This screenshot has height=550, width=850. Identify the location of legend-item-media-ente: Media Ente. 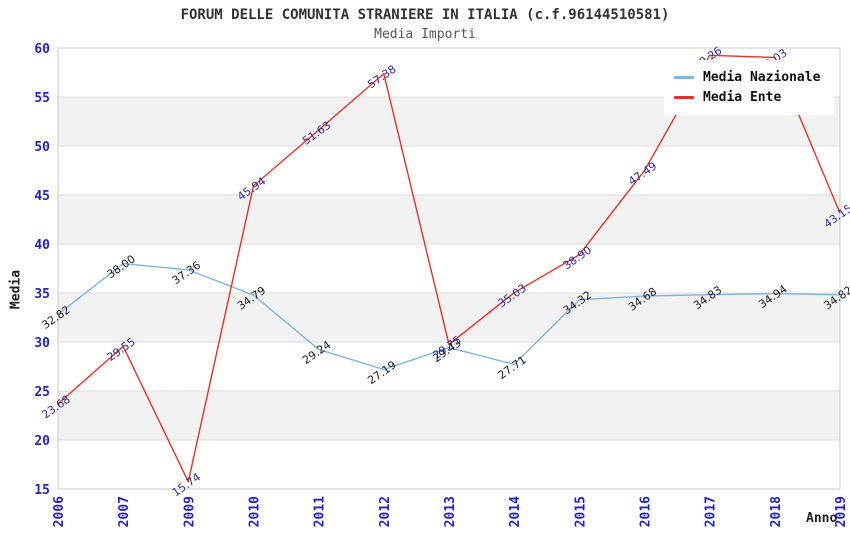
(747, 97).